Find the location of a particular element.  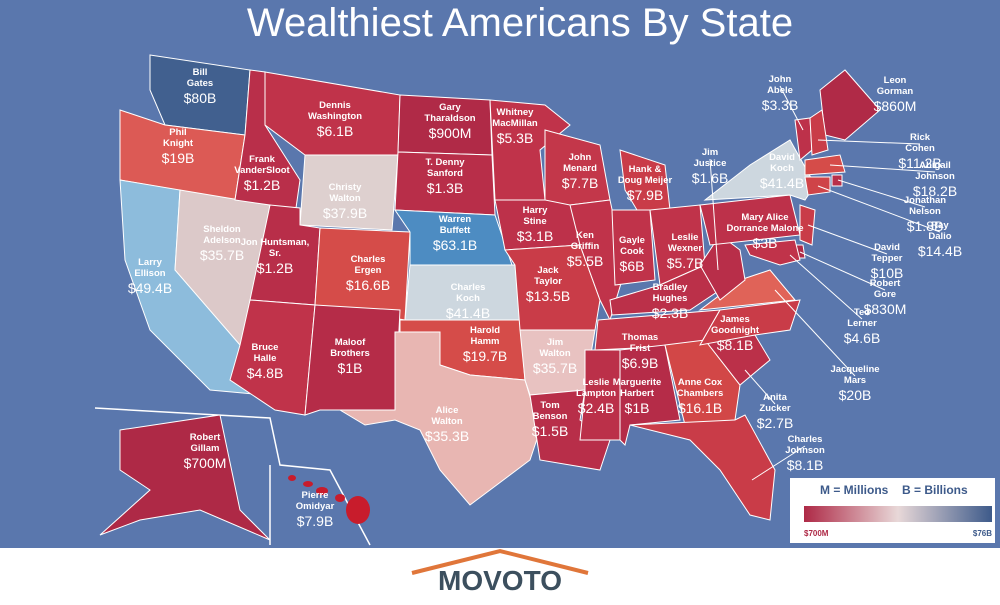

state-worth: $2.7B is located at coordinates (775, 423).